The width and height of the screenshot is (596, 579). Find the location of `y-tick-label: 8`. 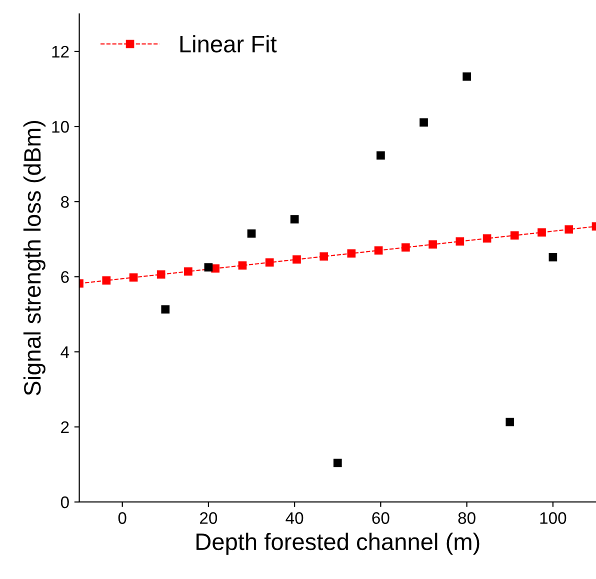

y-tick-label: 8 is located at coordinates (65, 202).